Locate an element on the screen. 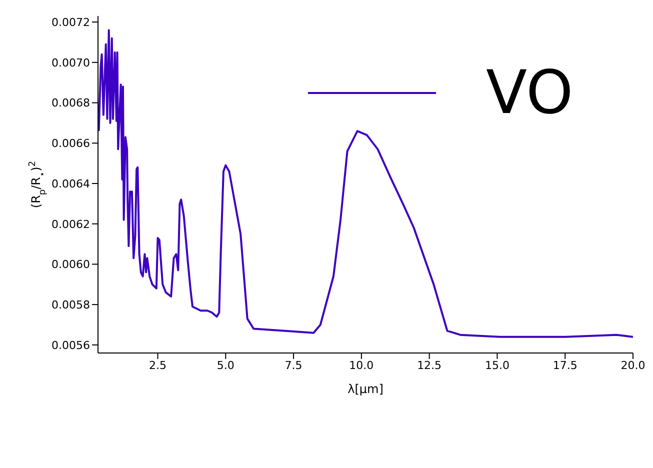 This screenshot has width=653, height=468. x-tick-label: 15.0 is located at coordinates (497, 365).